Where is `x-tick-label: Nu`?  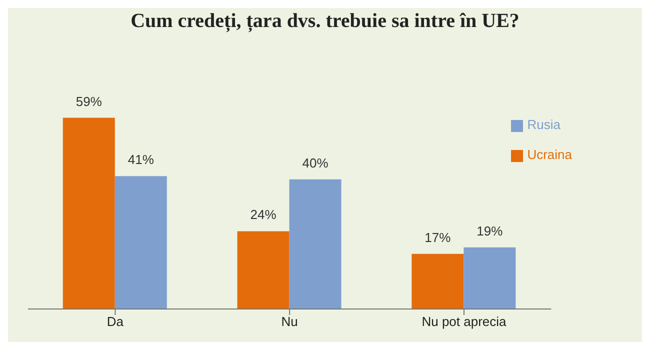 x-tick-label: Nu is located at coordinates (289, 322).